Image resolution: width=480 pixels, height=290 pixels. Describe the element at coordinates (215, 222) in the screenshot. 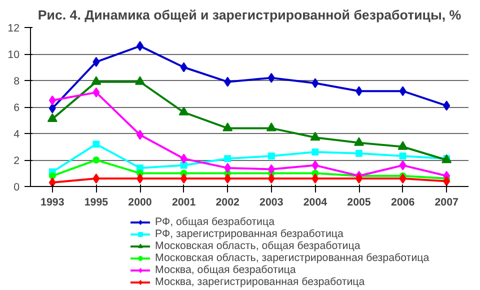

I see `legend-label: РФ, общая безработица` at that location.